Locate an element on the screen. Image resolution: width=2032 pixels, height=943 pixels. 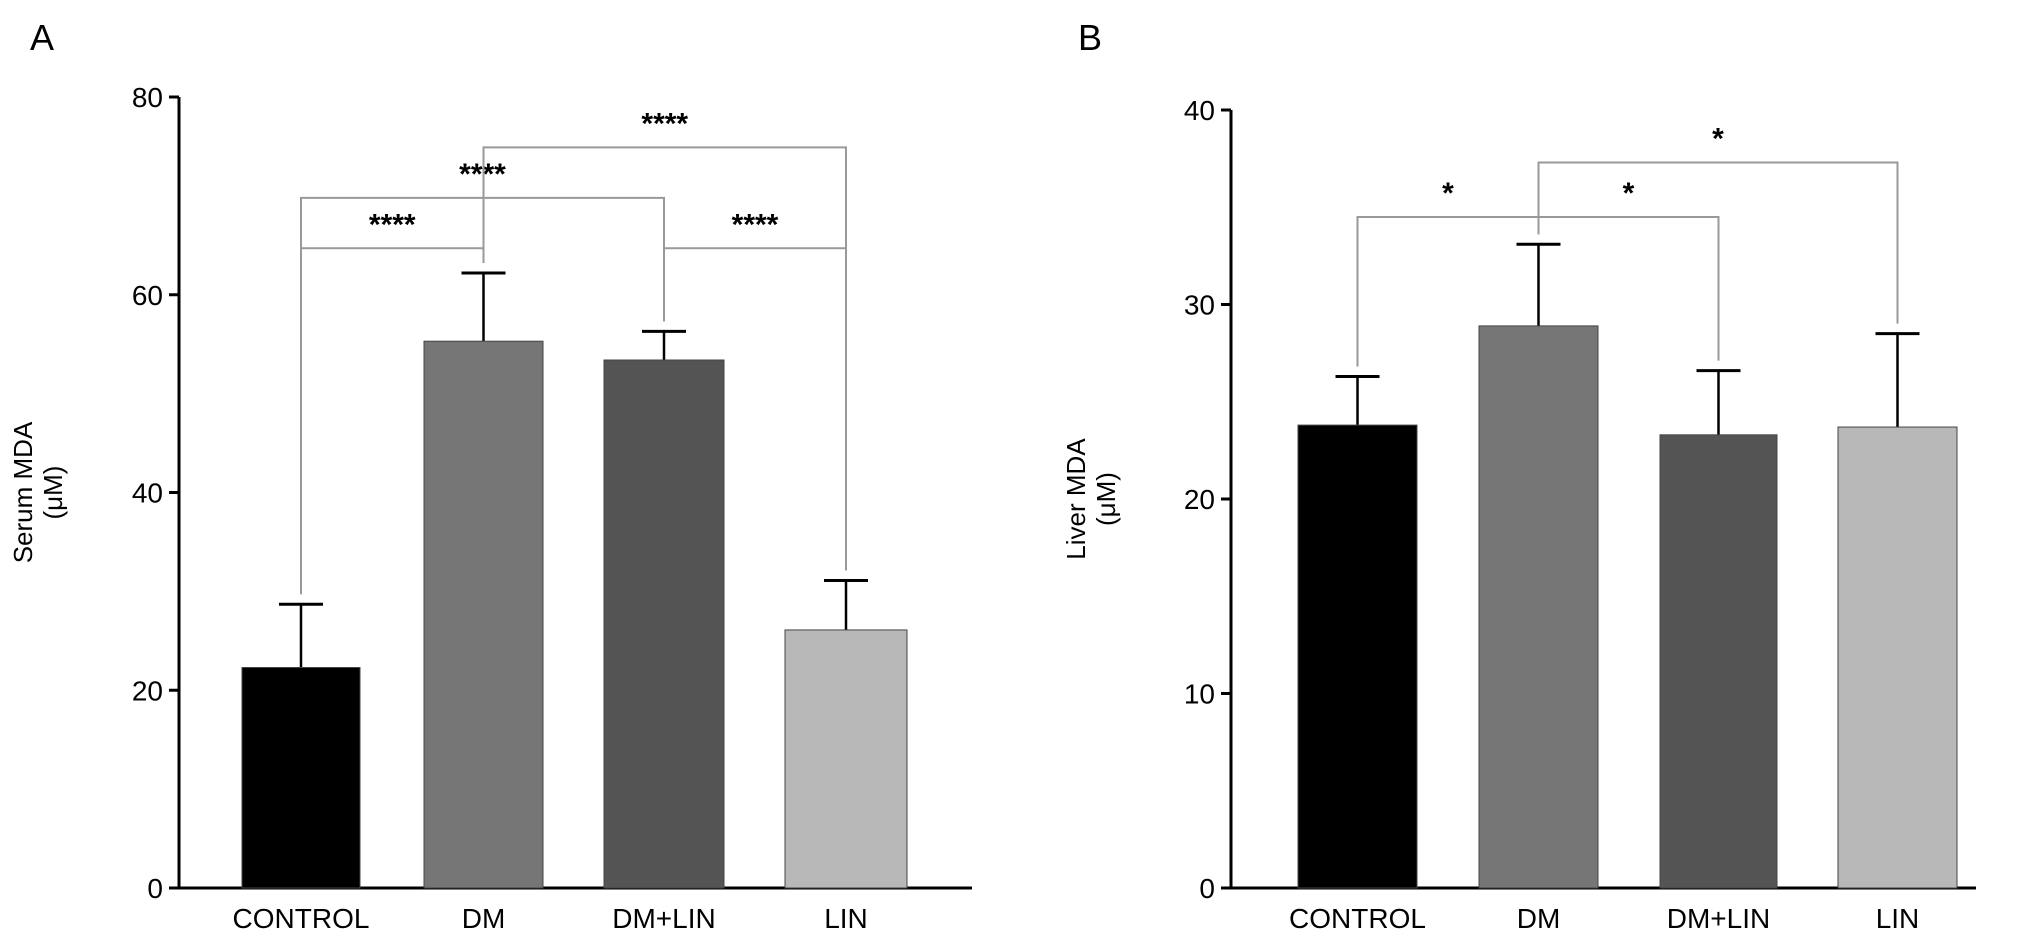
panel-label: A is located at coordinates (42, 37).